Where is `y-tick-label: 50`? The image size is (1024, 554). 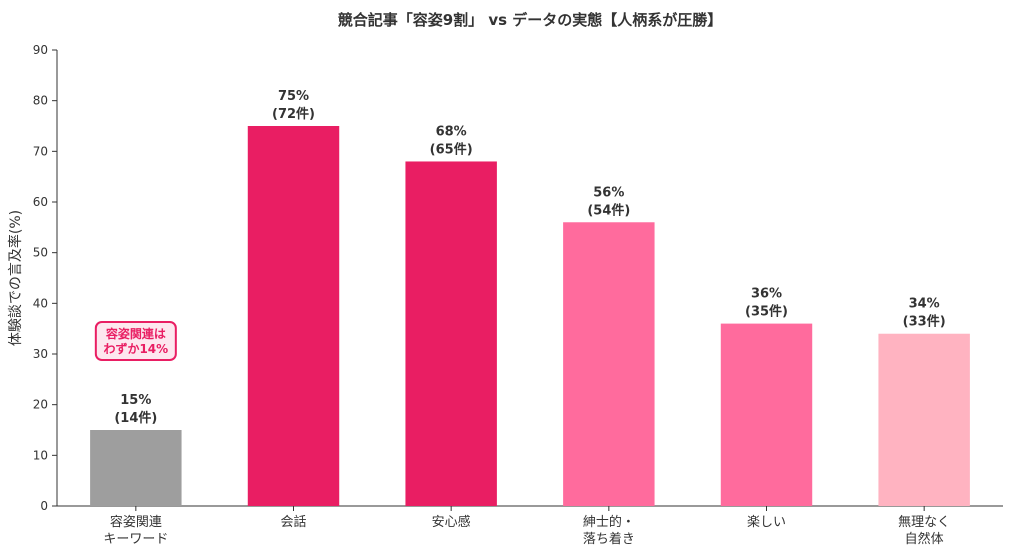
y-tick-label: 50 is located at coordinates (40, 253).